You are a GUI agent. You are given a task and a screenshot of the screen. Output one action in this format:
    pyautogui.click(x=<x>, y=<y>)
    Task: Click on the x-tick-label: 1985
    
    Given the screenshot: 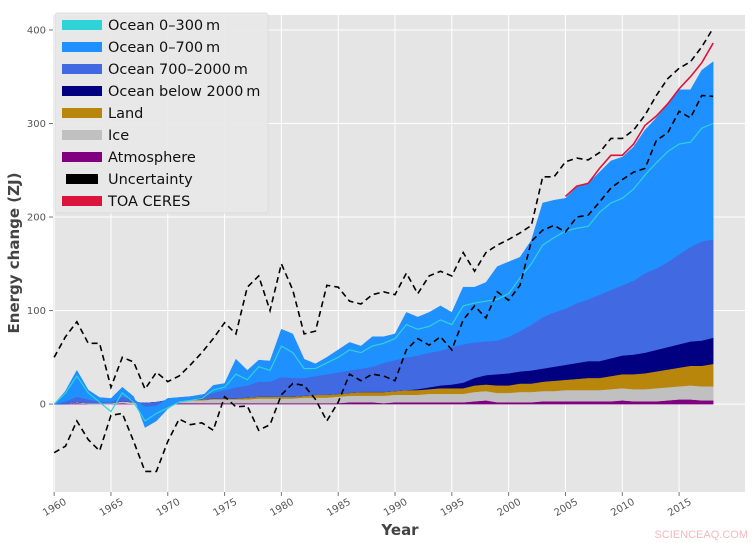 What is the action you would take?
    pyautogui.click(x=339, y=508)
    